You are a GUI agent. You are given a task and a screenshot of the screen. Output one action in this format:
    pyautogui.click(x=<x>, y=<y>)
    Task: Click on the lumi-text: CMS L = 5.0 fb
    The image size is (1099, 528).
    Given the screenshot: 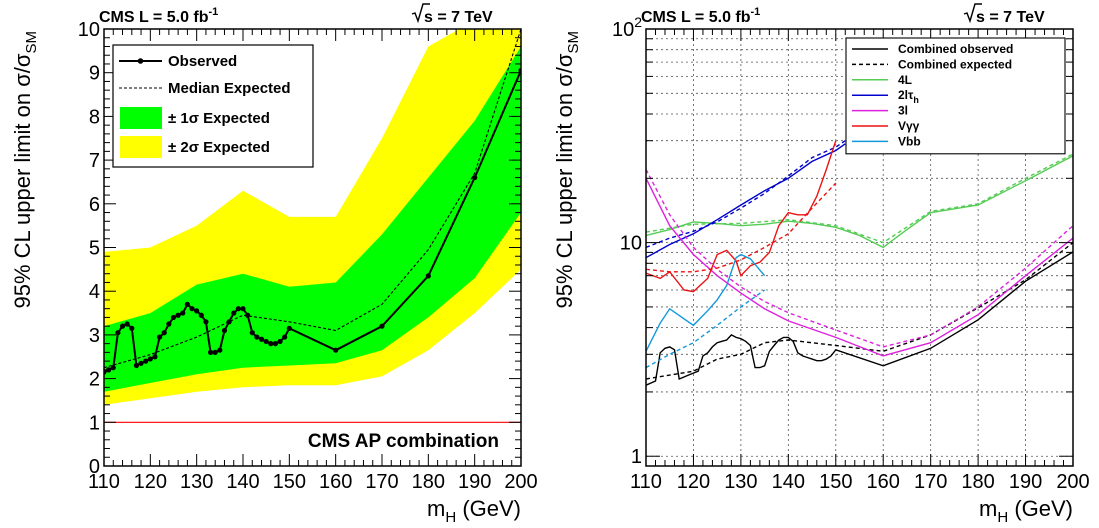 What is the action you would take?
    pyautogui.click(x=154, y=17)
    